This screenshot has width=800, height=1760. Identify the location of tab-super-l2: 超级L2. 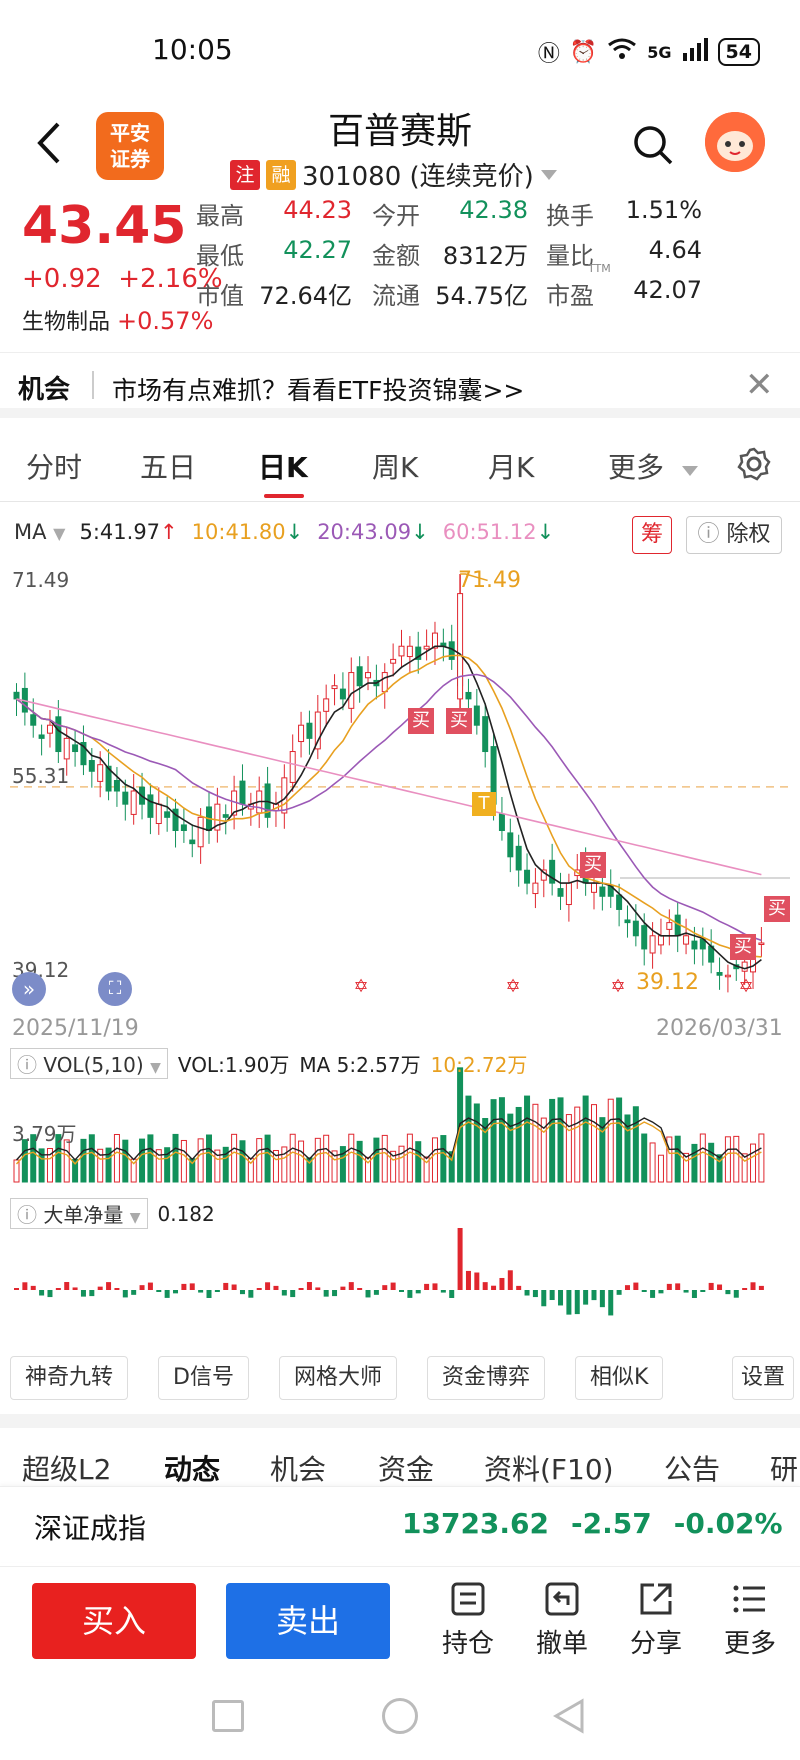
(67, 1469).